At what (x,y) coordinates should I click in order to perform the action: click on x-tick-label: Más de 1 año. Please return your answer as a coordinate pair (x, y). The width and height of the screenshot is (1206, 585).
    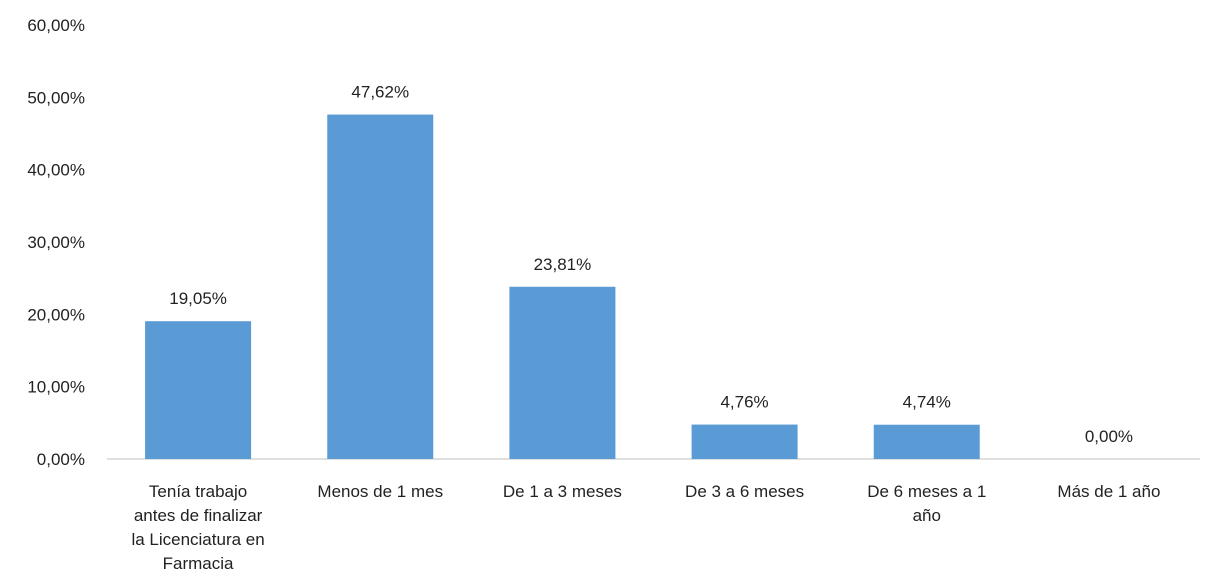
    Looking at the image, I should click on (1108, 491).